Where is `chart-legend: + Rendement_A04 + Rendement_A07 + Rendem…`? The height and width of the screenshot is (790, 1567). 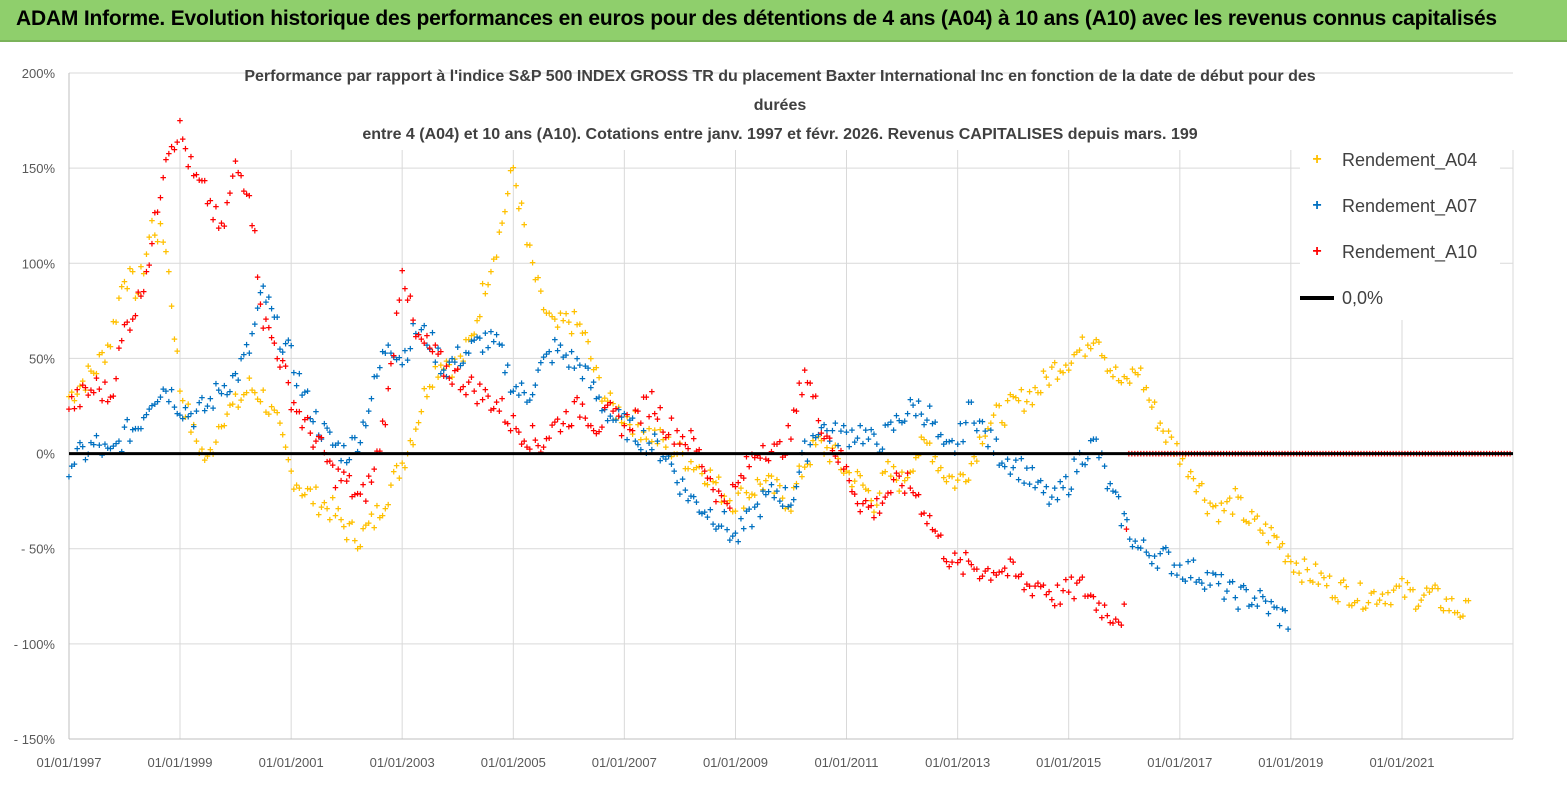 chart-legend: + Rendement_A04 + Rendement_A07 + Rendem… is located at coordinates (1400, 230).